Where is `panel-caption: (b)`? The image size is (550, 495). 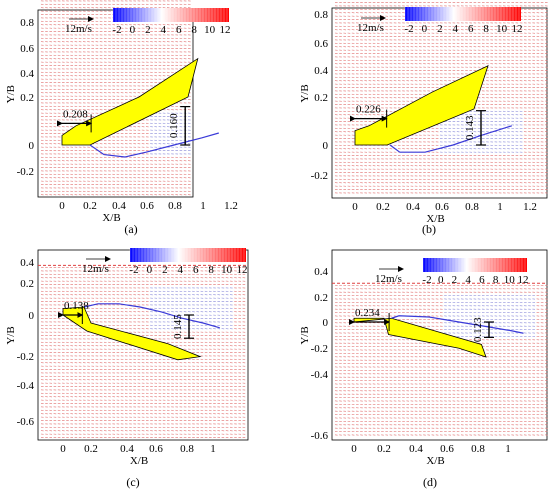 panel-caption: (b) is located at coordinates (429, 229).